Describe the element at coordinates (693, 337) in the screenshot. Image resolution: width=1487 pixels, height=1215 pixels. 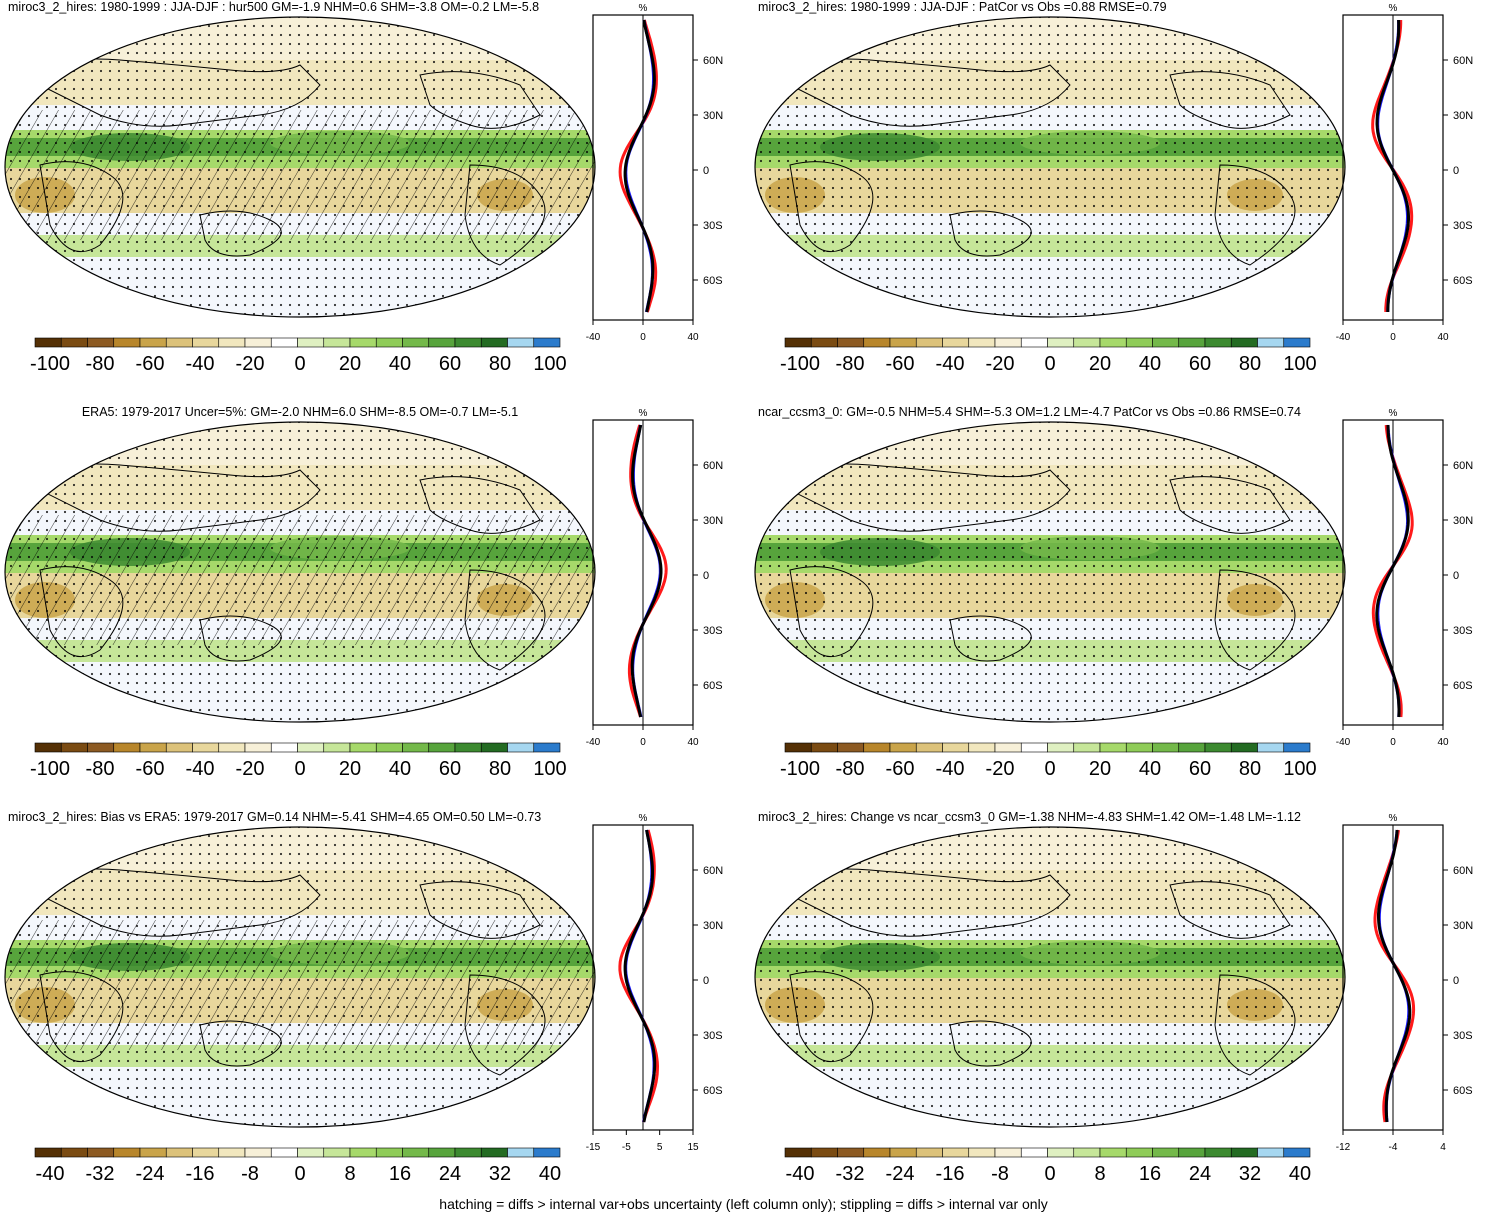
I see `zonal-x-tick-label: 40` at that location.